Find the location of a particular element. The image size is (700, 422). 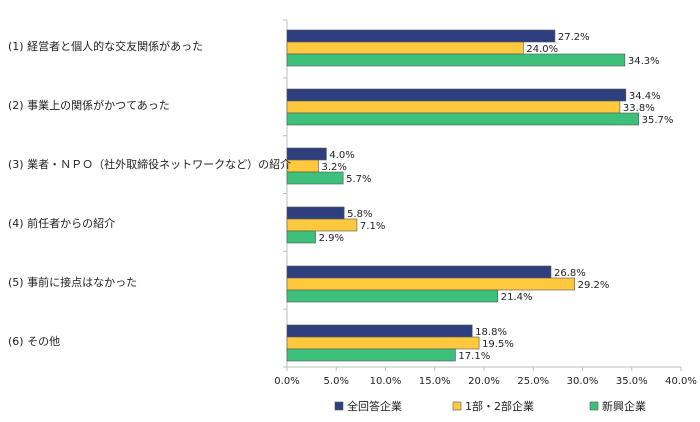

x-tick-label: 30.0% is located at coordinates (583, 381).